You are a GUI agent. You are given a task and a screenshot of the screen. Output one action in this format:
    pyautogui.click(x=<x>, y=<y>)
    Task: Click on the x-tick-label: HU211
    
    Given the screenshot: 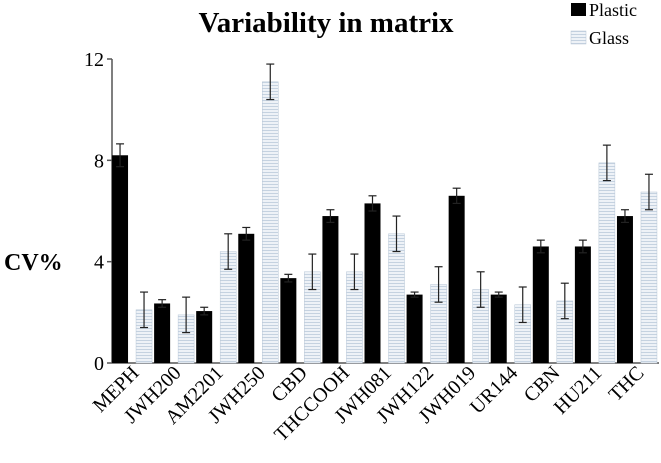 What is the action you would take?
    pyautogui.click(x=578, y=390)
    